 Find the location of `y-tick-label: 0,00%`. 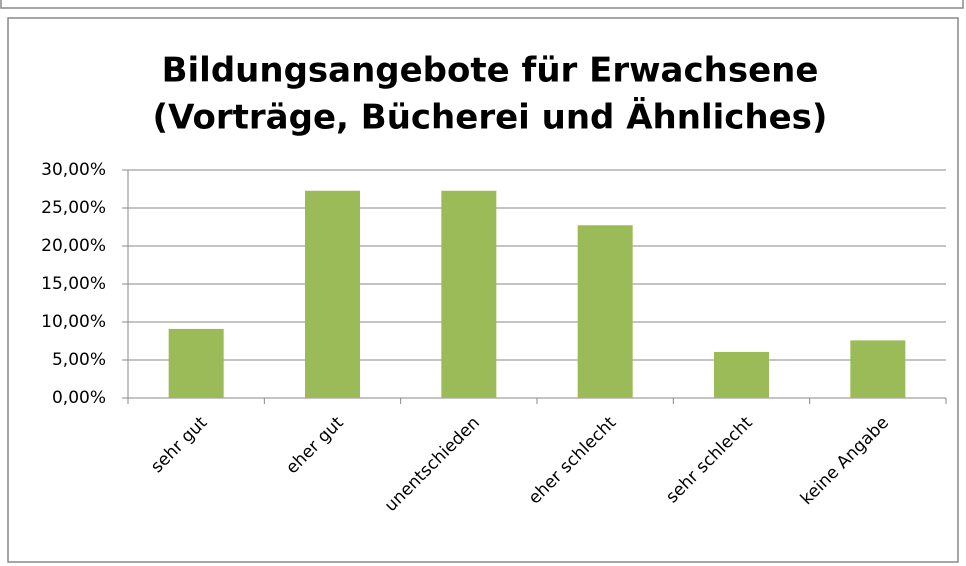

y-tick-label: 0,00% is located at coordinates (79, 398).